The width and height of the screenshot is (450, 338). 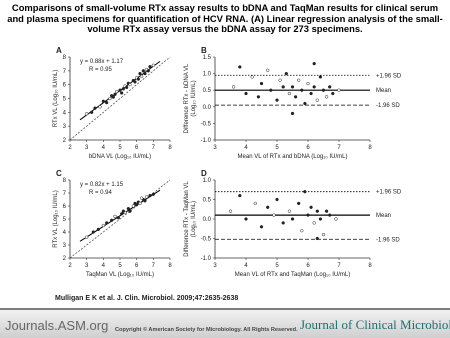 I want to click on y-tick-label: 8, so click(x=65, y=181).